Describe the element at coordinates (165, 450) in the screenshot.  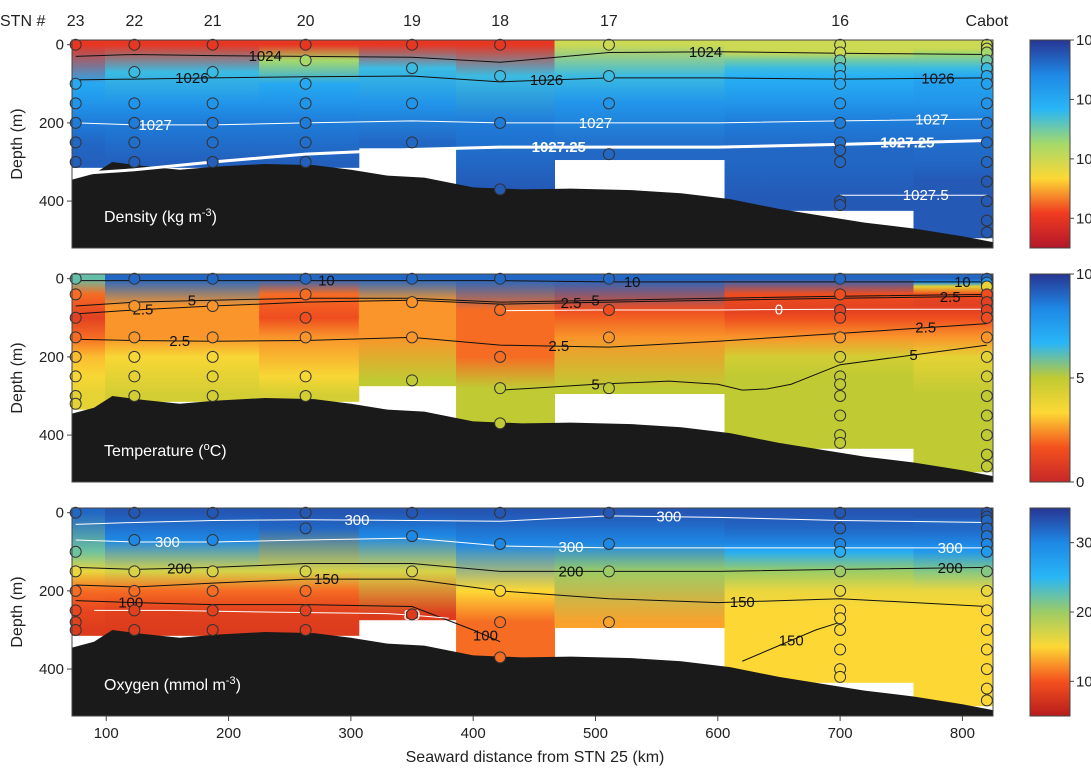
I see `panel-label: Temperature (oC)` at that location.